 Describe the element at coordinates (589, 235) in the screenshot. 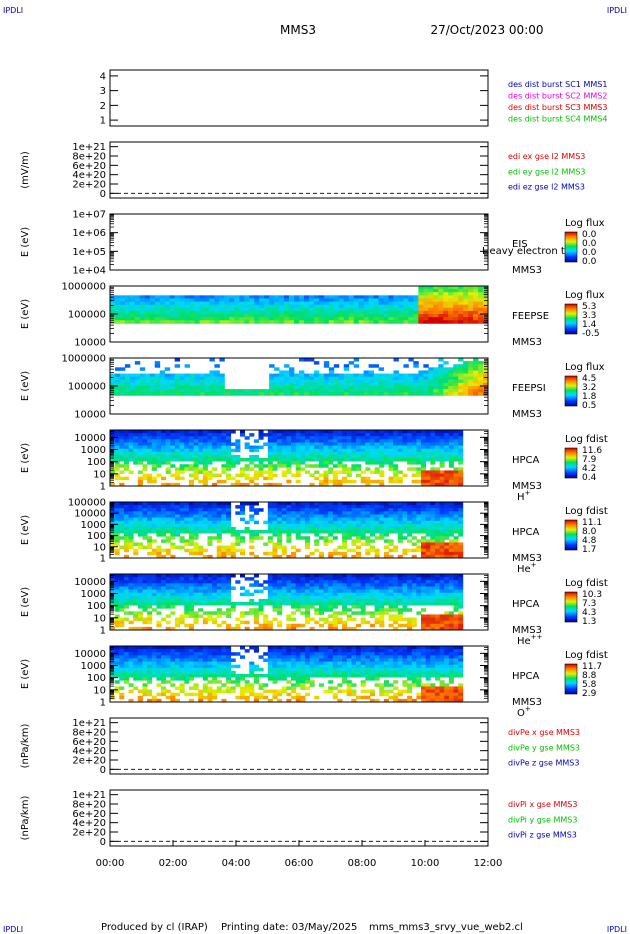

I see `colorbar-tick-label: 0.0` at that location.